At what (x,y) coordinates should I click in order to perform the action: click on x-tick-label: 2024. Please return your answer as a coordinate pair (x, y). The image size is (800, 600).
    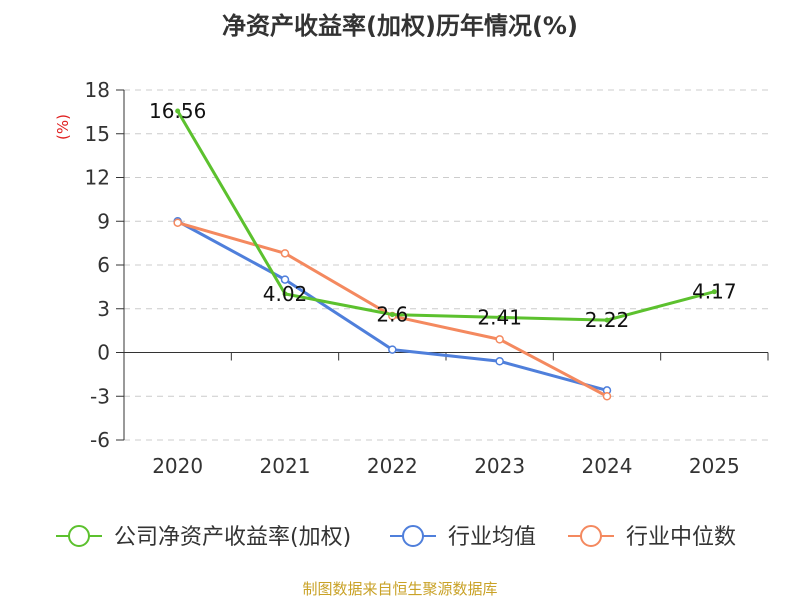
    Looking at the image, I should click on (607, 466).